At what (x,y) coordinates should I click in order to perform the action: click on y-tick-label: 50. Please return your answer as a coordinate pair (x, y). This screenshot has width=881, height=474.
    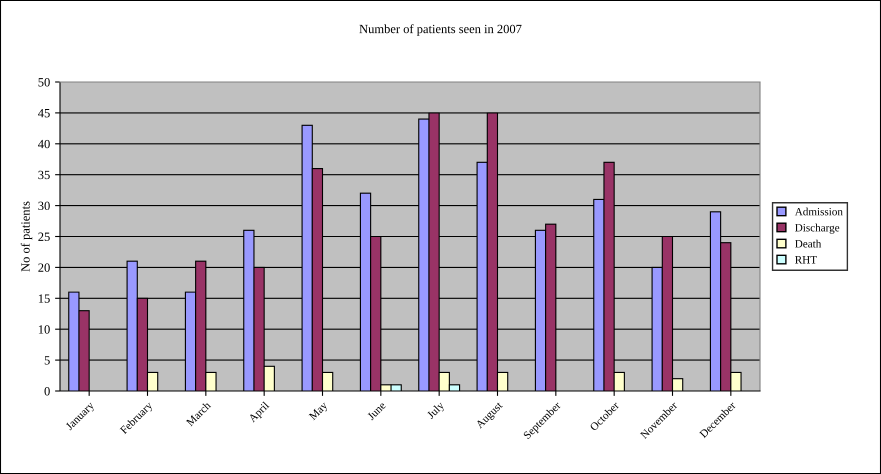
    Looking at the image, I should click on (44, 82).